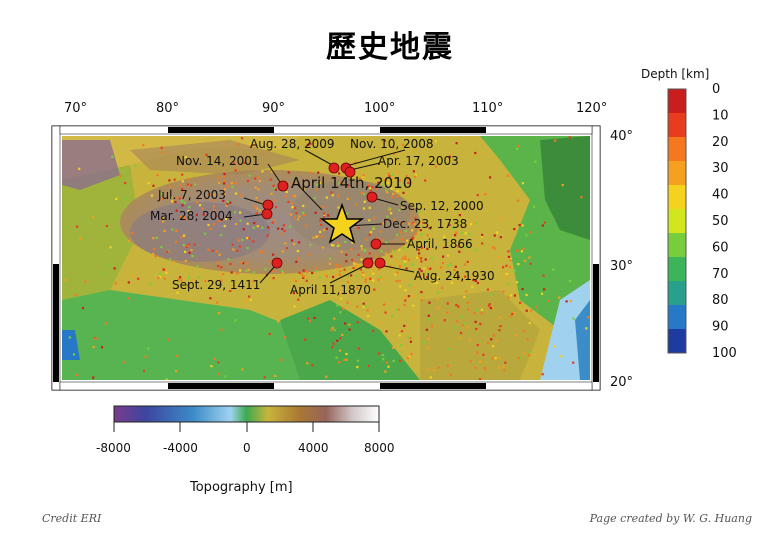 The height and width of the screenshot is (540, 780). What do you see at coordinates (487, 108) in the screenshot?
I see `lon-tick-label: 110°` at bounding box center [487, 108].